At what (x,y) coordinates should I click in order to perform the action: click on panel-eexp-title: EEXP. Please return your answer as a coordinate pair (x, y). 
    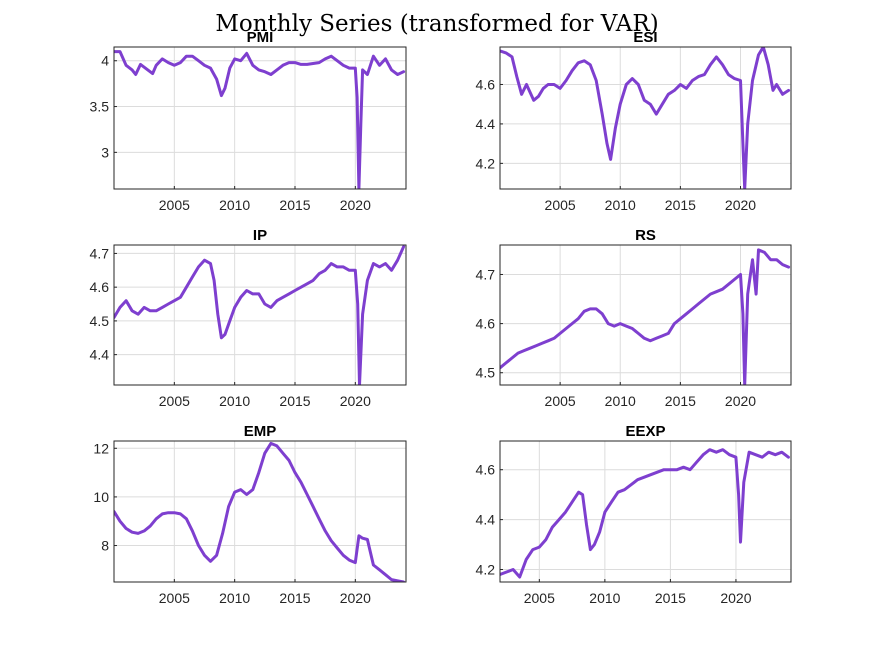
    Looking at the image, I should click on (645, 431).